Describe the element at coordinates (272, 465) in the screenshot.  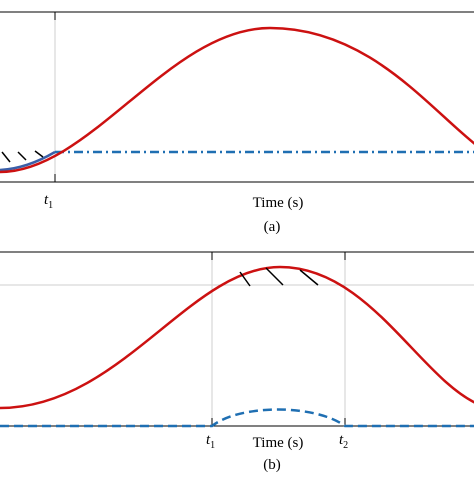
I see `caption: (b)` at that location.